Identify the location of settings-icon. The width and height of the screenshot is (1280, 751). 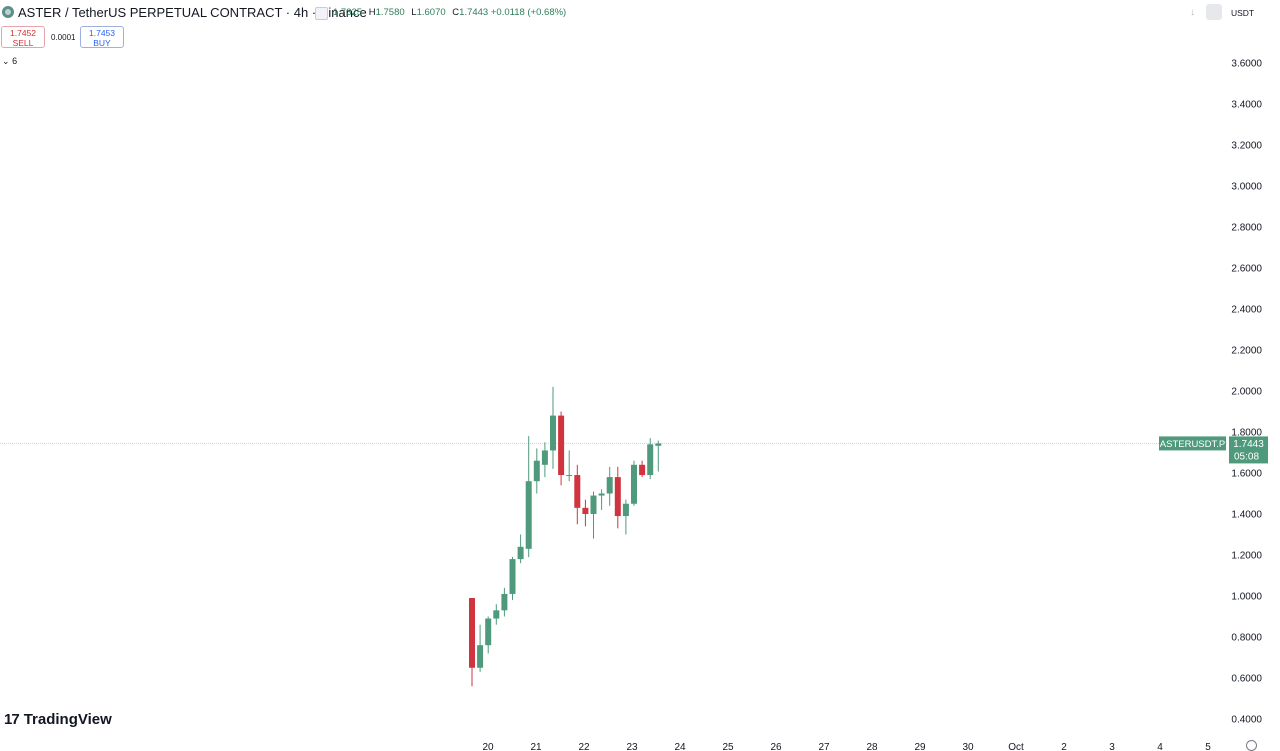
(1214, 12).